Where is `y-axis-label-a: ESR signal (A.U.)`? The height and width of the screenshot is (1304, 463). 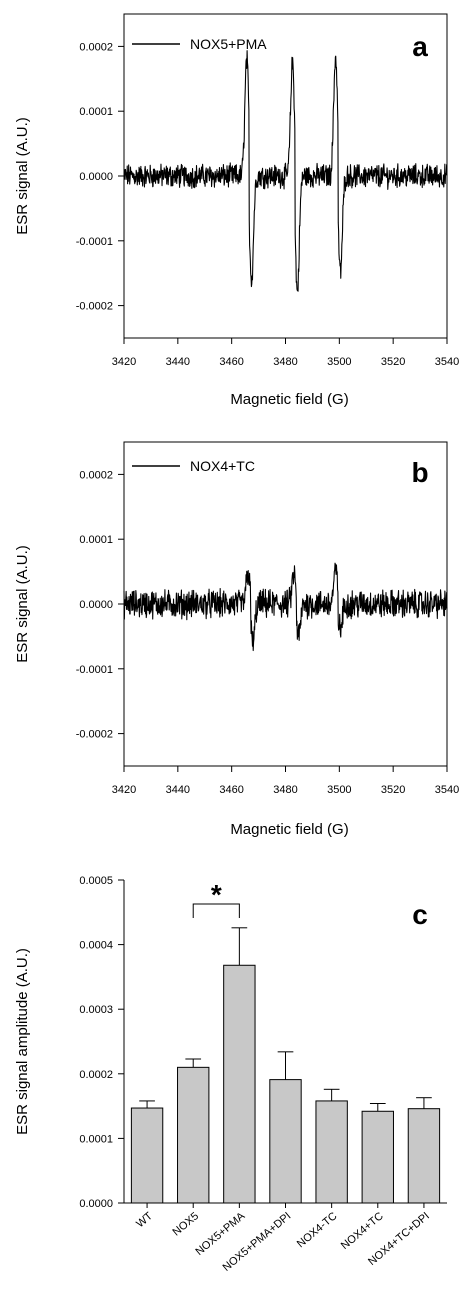 y-axis-label-a: ESR signal (A.U.) is located at coordinates (22, 176).